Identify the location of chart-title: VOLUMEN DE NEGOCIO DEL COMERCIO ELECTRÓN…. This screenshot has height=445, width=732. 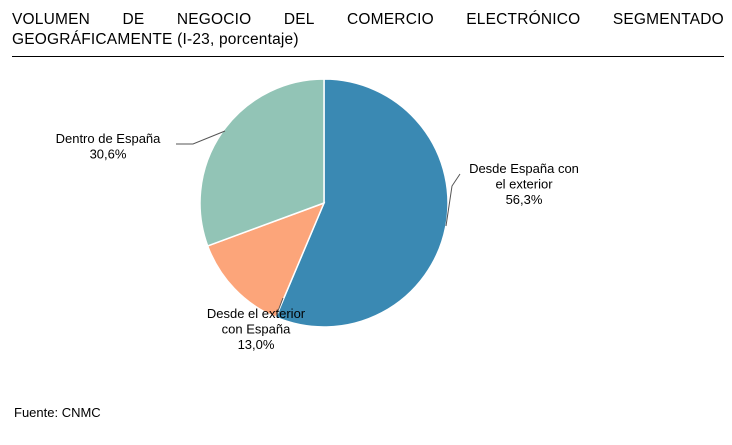
(368, 30).